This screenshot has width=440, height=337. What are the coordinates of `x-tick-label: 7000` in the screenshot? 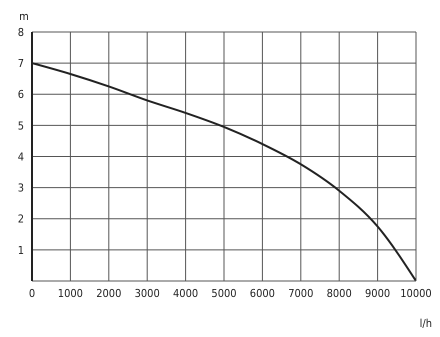 It's located at (301, 293).